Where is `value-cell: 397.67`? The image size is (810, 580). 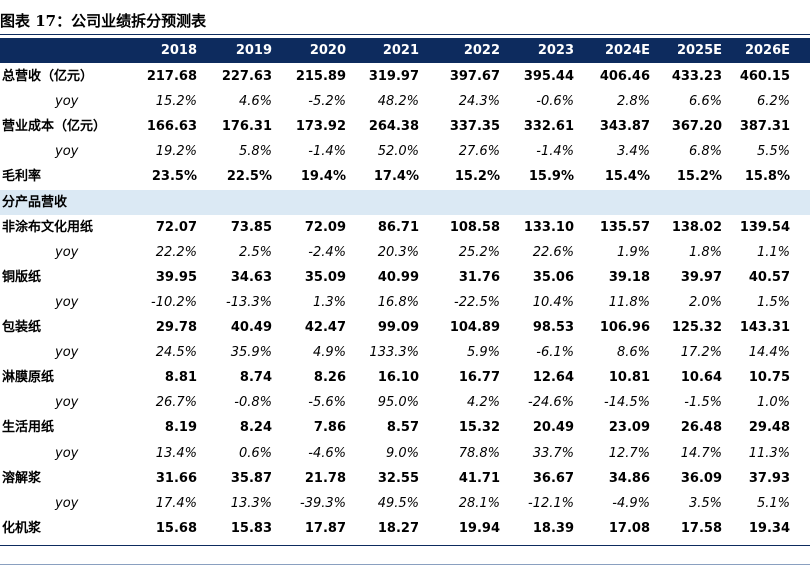 value-cell: 397.67 is located at coordinates (474, 76).